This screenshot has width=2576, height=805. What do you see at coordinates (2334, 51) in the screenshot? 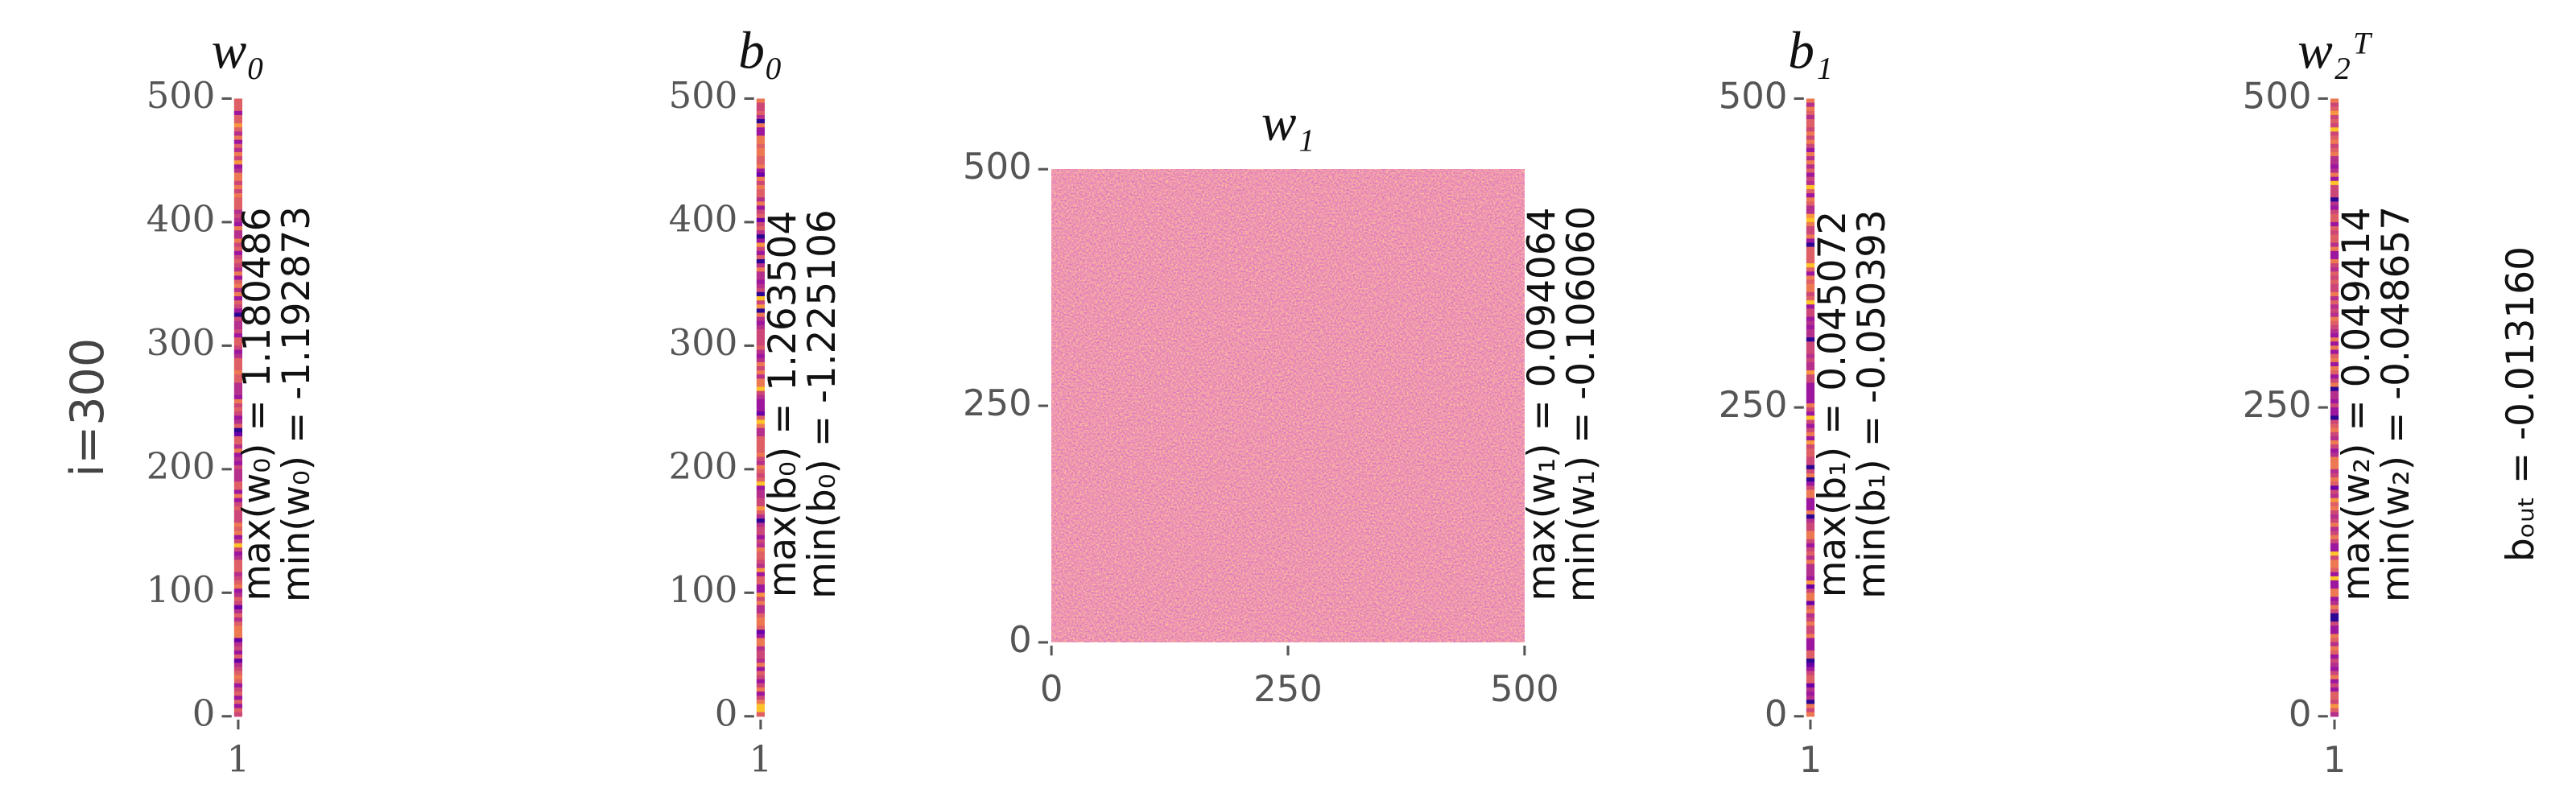
I see `panel-title: w₂ᵀ` at bounding box center [2334, 51].